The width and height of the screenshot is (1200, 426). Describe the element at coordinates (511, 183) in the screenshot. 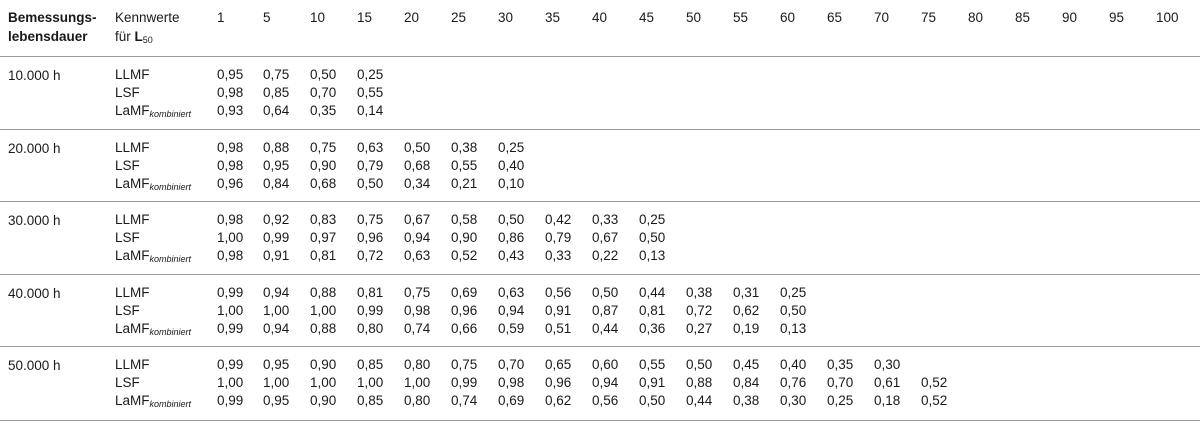

I see `value-cell-lamf: 0,10` at that location.